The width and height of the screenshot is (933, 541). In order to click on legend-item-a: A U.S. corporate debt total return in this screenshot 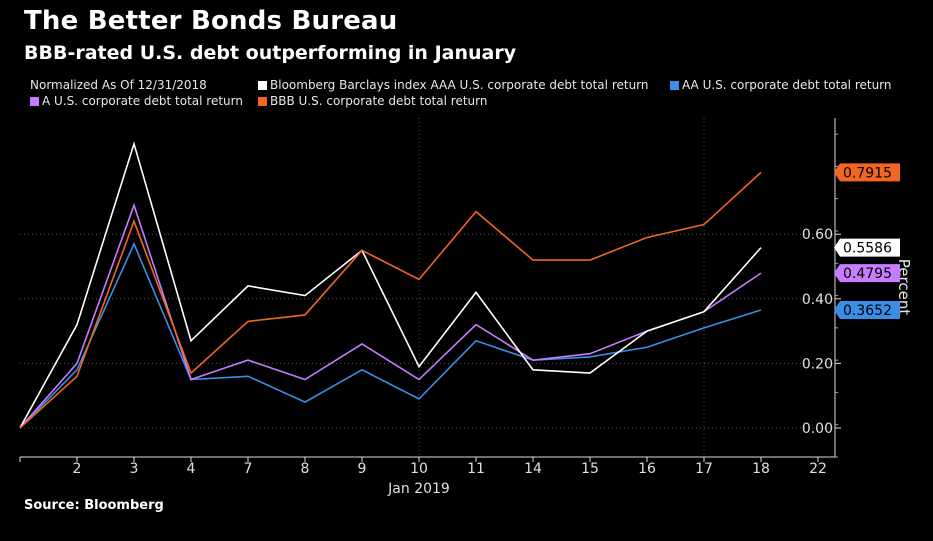, I will do `click(136, 101)`.